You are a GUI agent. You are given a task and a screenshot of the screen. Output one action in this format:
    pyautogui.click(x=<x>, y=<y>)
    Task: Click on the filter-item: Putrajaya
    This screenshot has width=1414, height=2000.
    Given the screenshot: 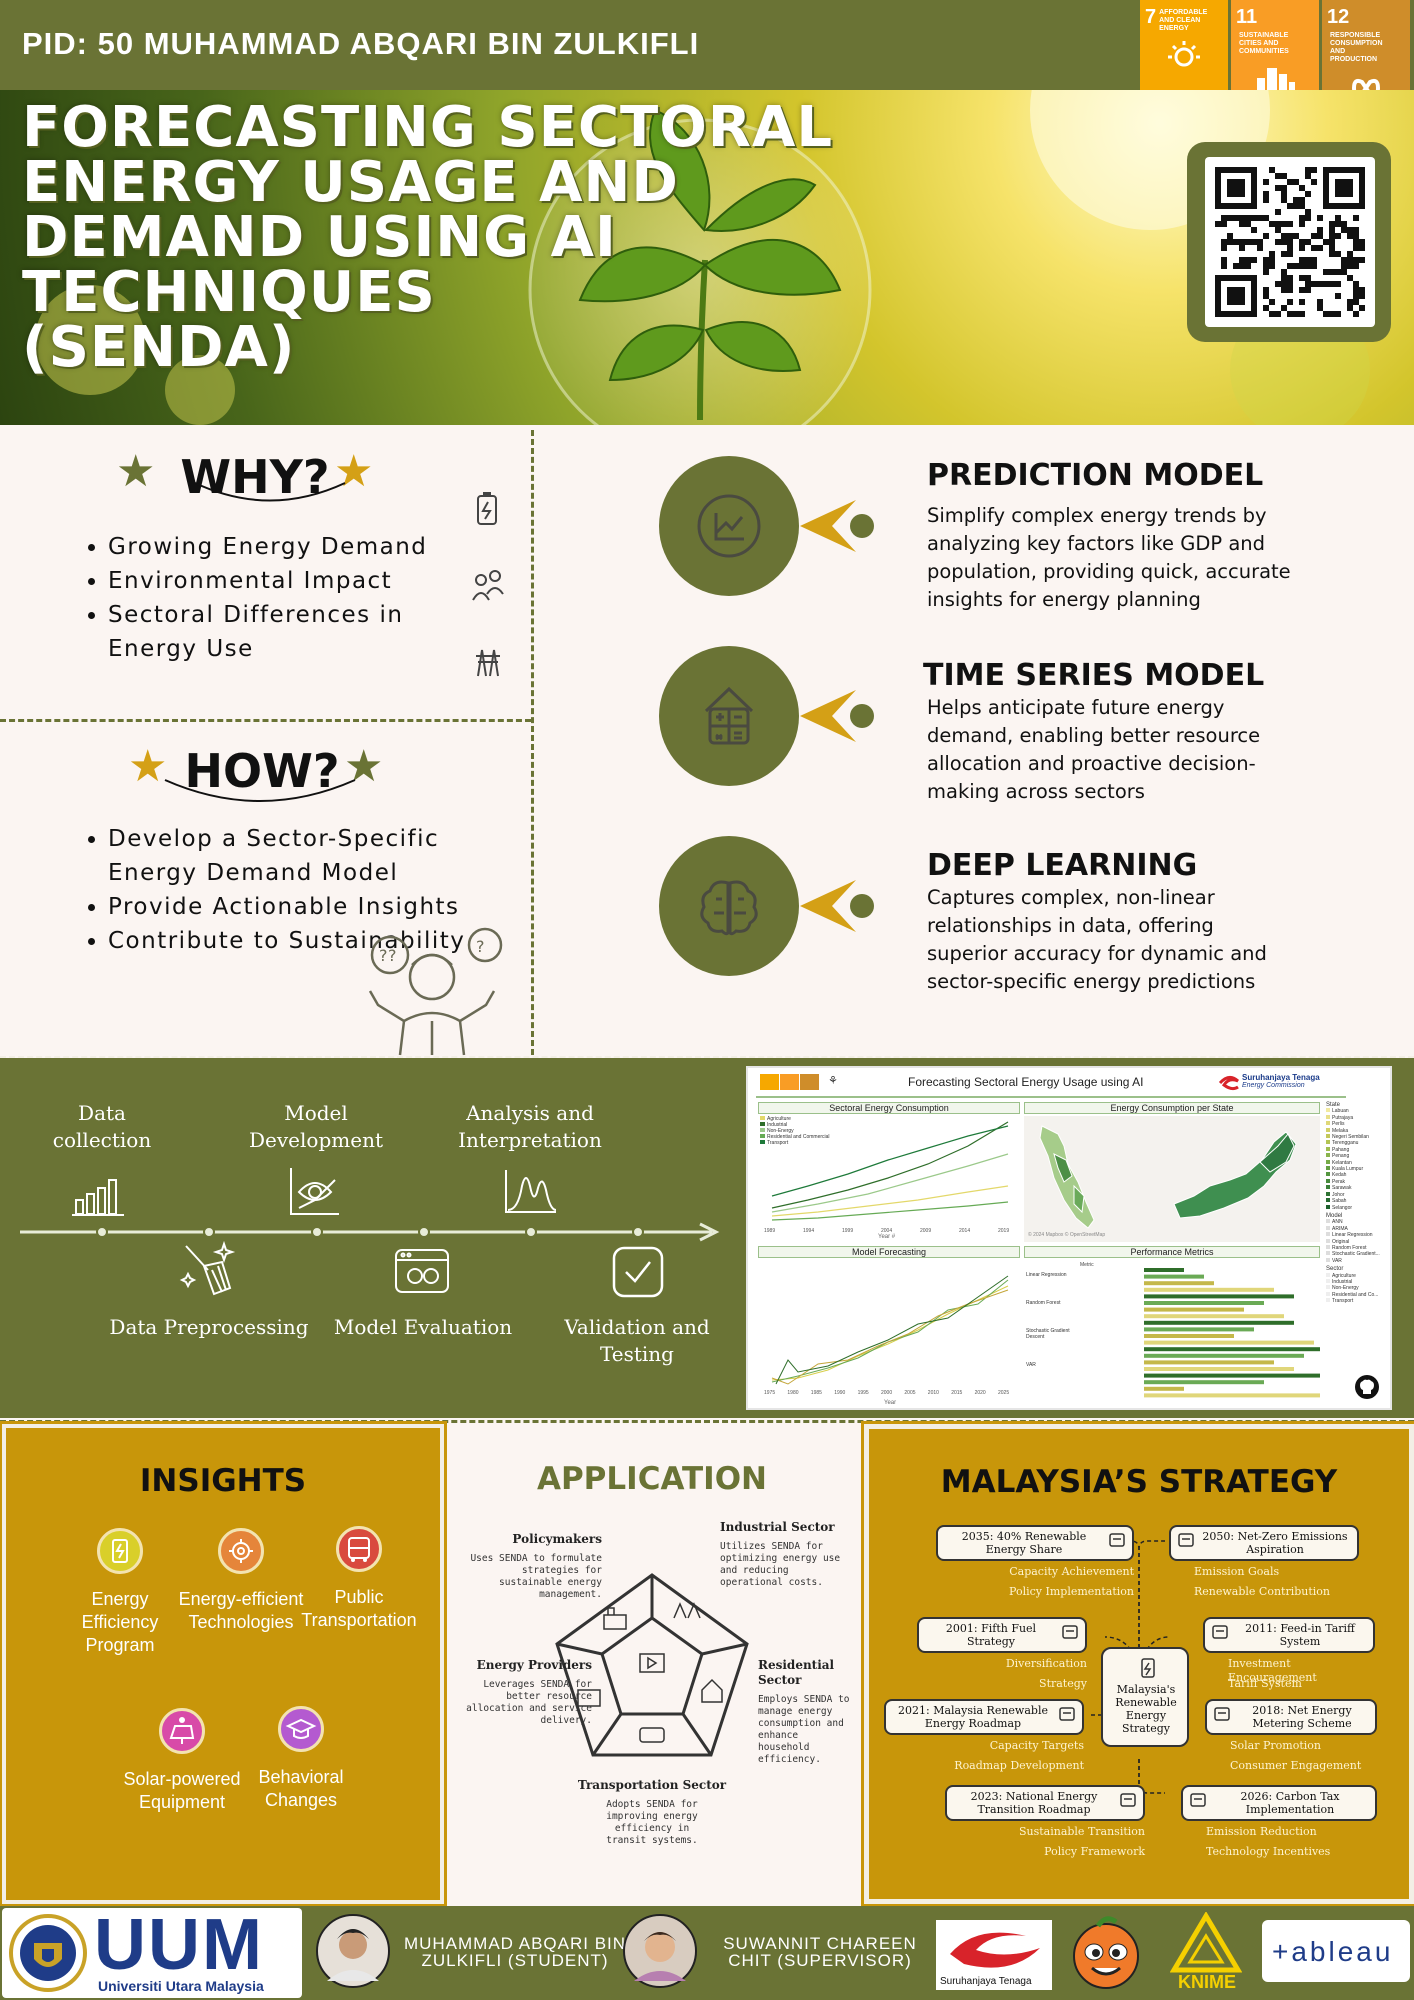 What is the action you would take?
    pyautogui.click(x=1358, y=1117)
    